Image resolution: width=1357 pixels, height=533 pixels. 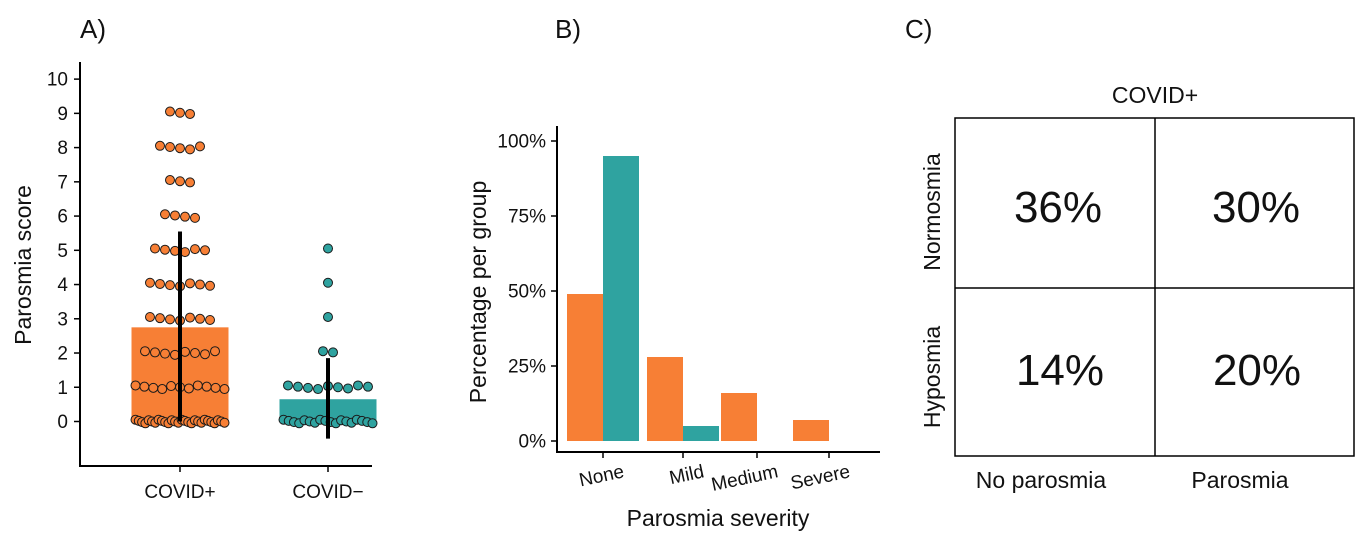 What do you see at coordinates (62, 217) in the screenshot?
I see `panel-a-y-tick-label: 6` at bounding box center [62, 217].